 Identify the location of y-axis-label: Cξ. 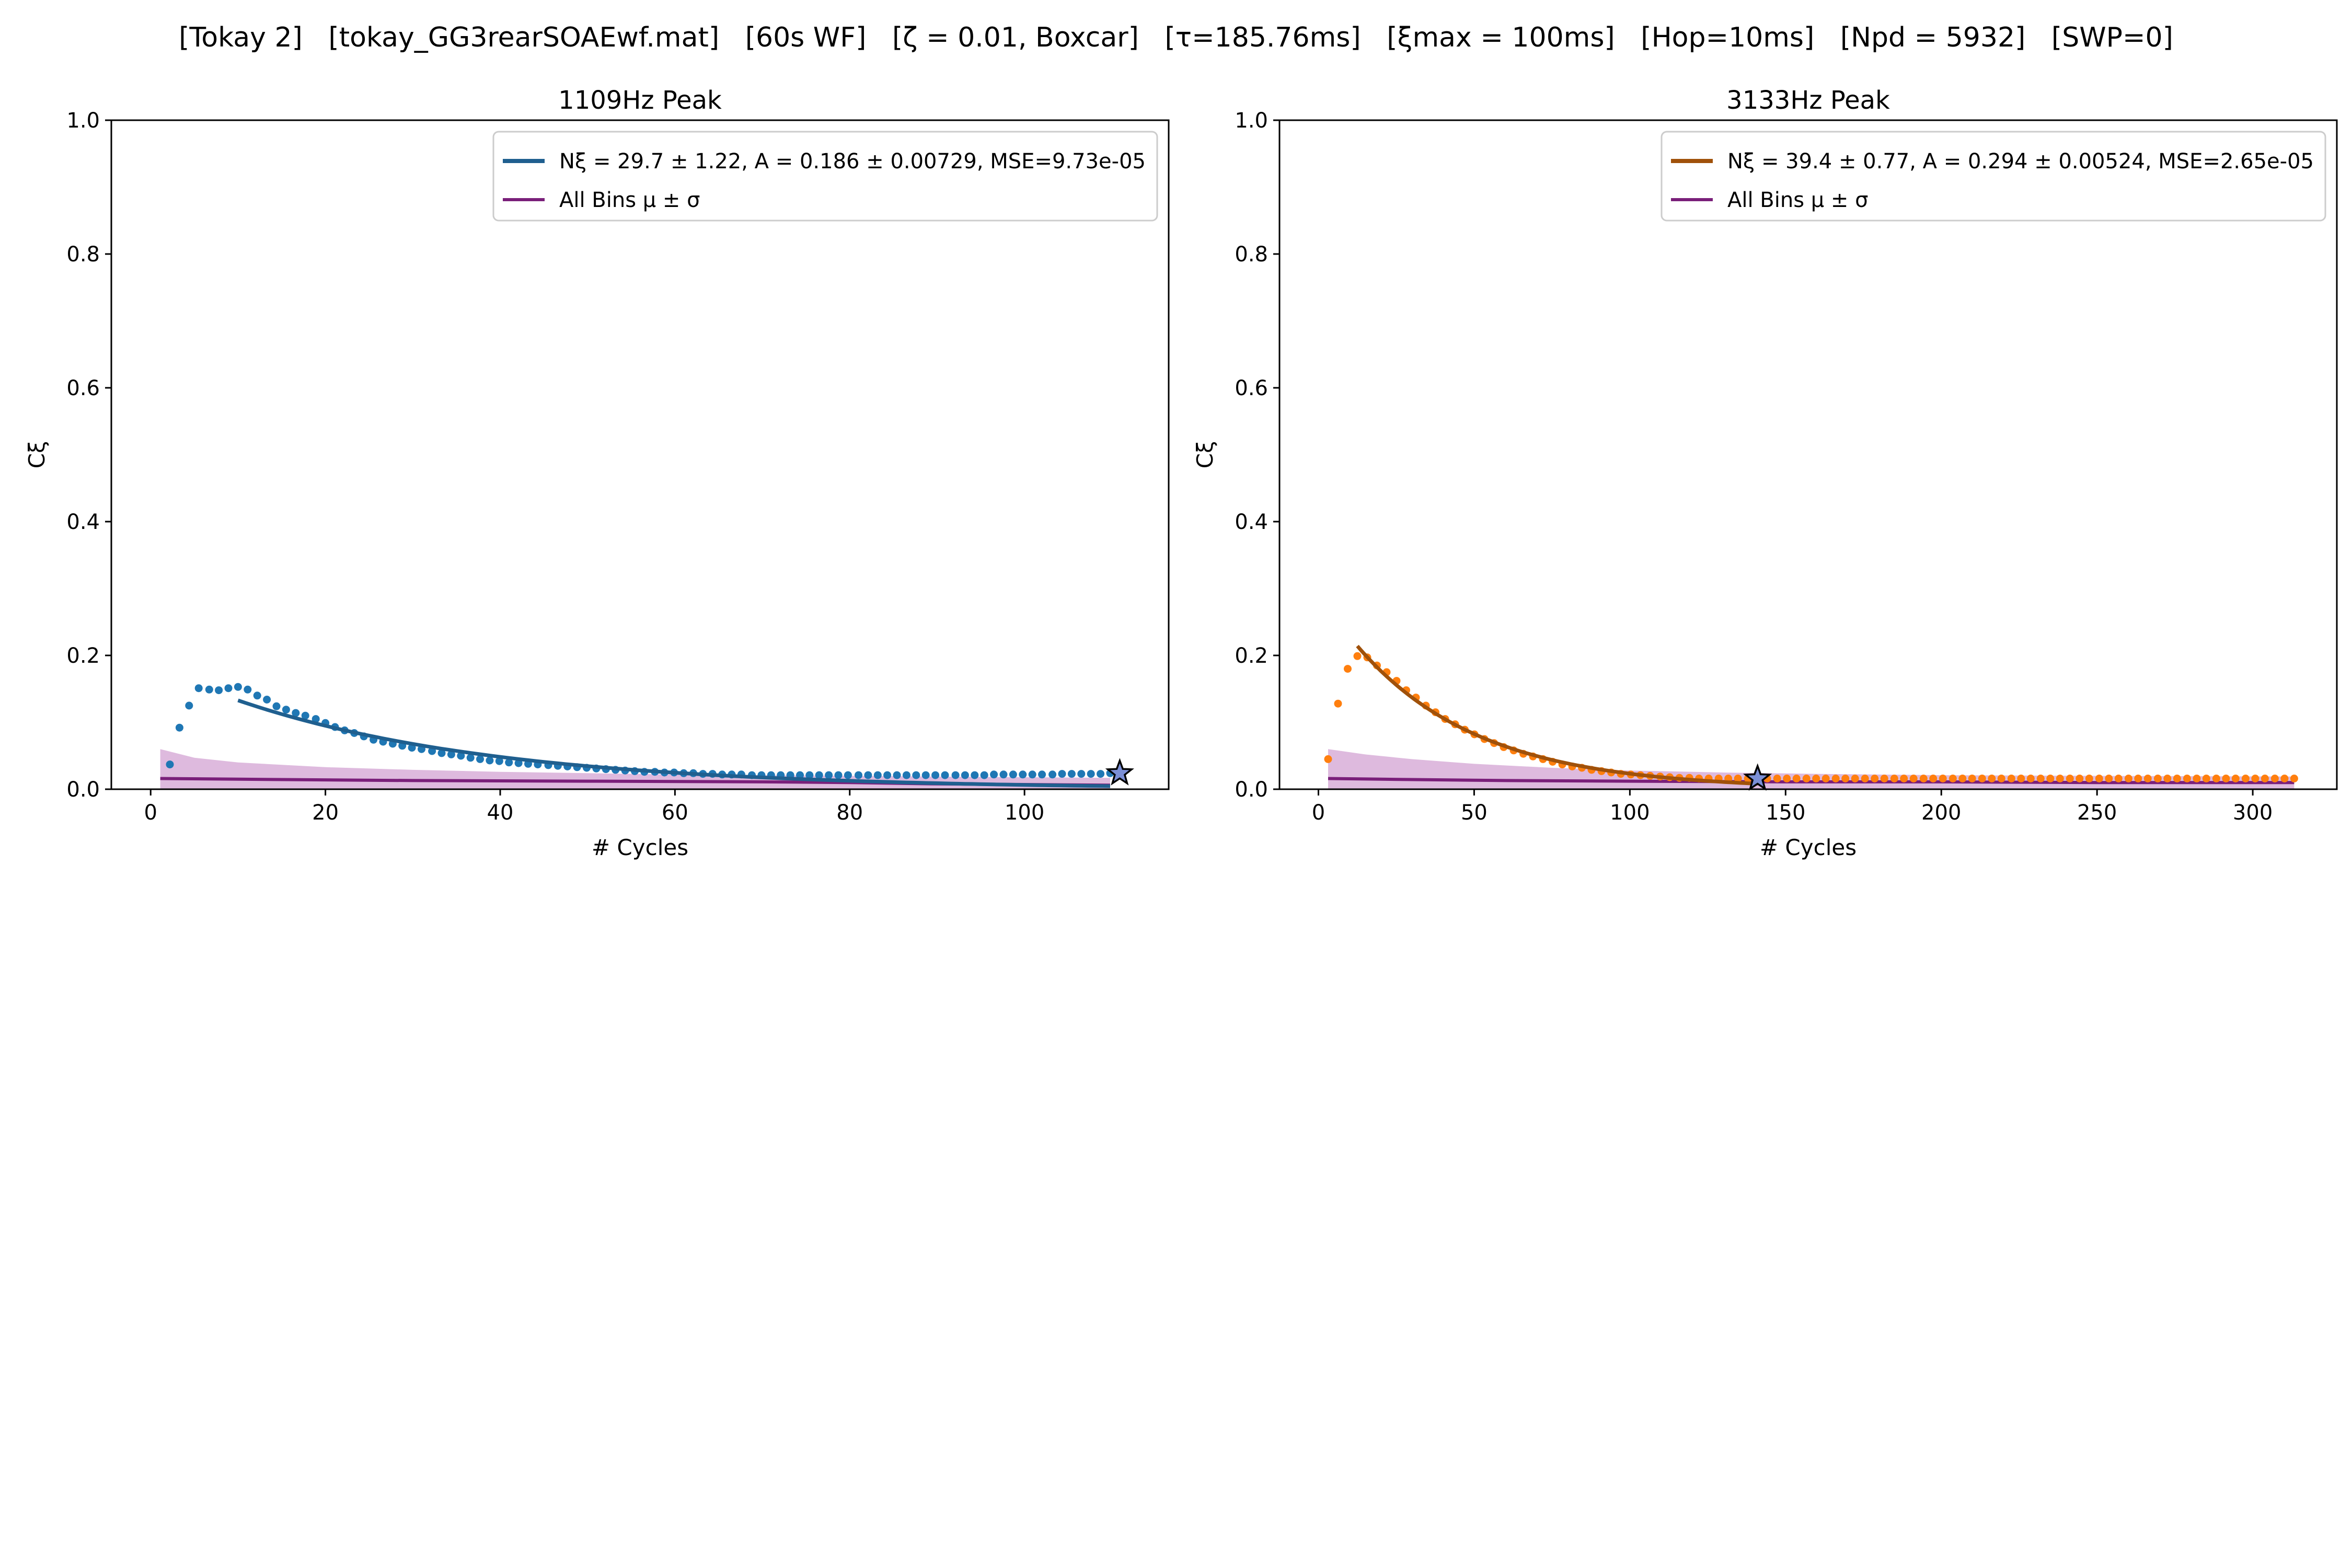
(37, 455).